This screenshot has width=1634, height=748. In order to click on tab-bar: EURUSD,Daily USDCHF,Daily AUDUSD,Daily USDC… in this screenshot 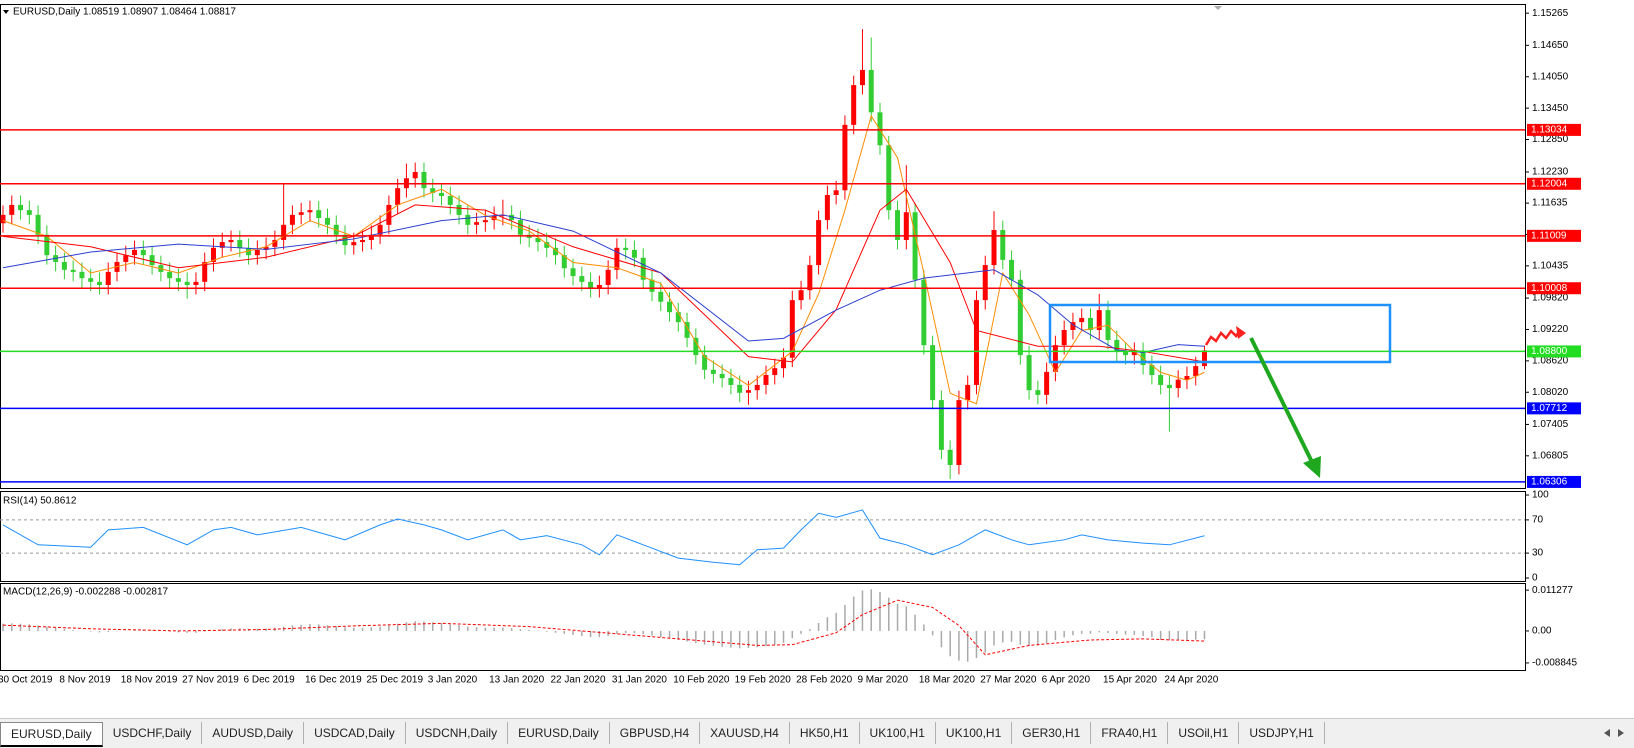, I will do `click(817, 733)`.